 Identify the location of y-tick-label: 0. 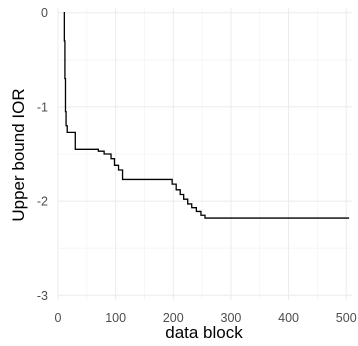
(44, 13).